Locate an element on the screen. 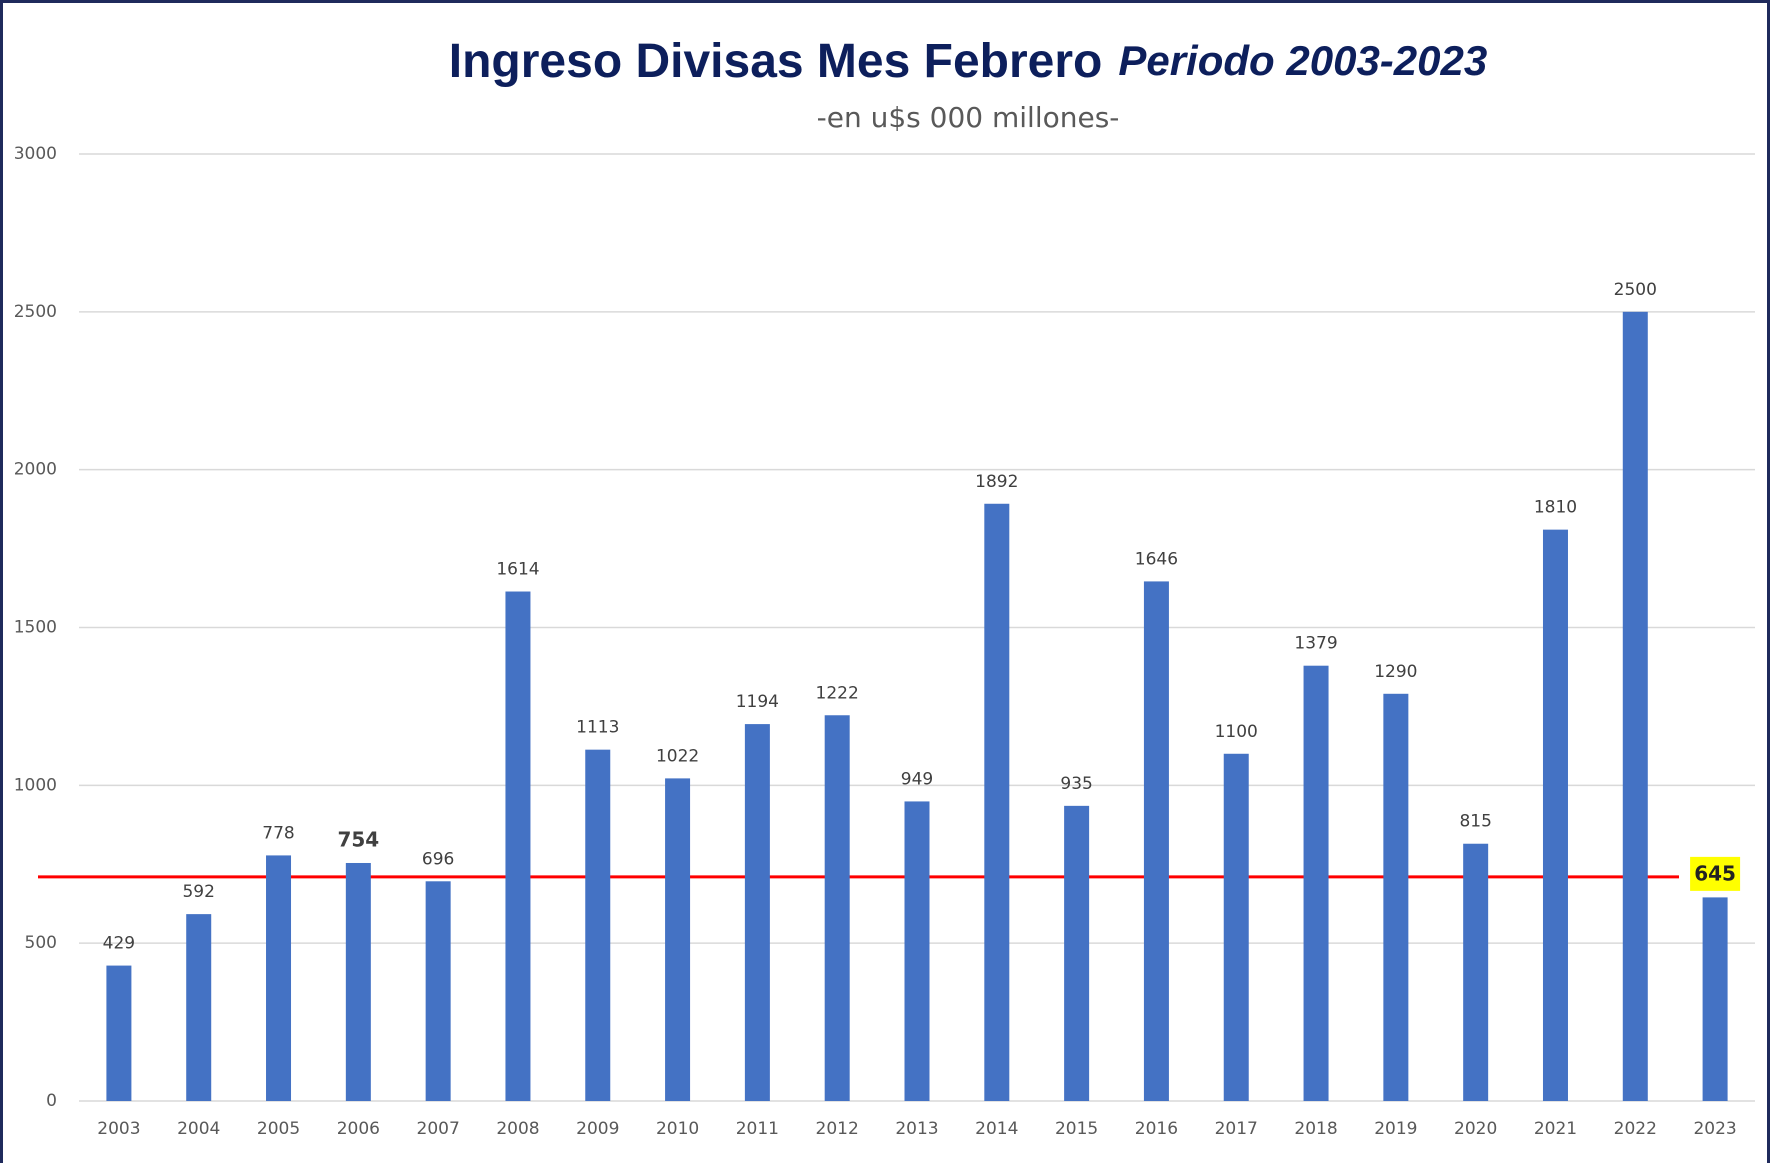  x-tick-label: 2005 is located at coordinates (278, 1129).